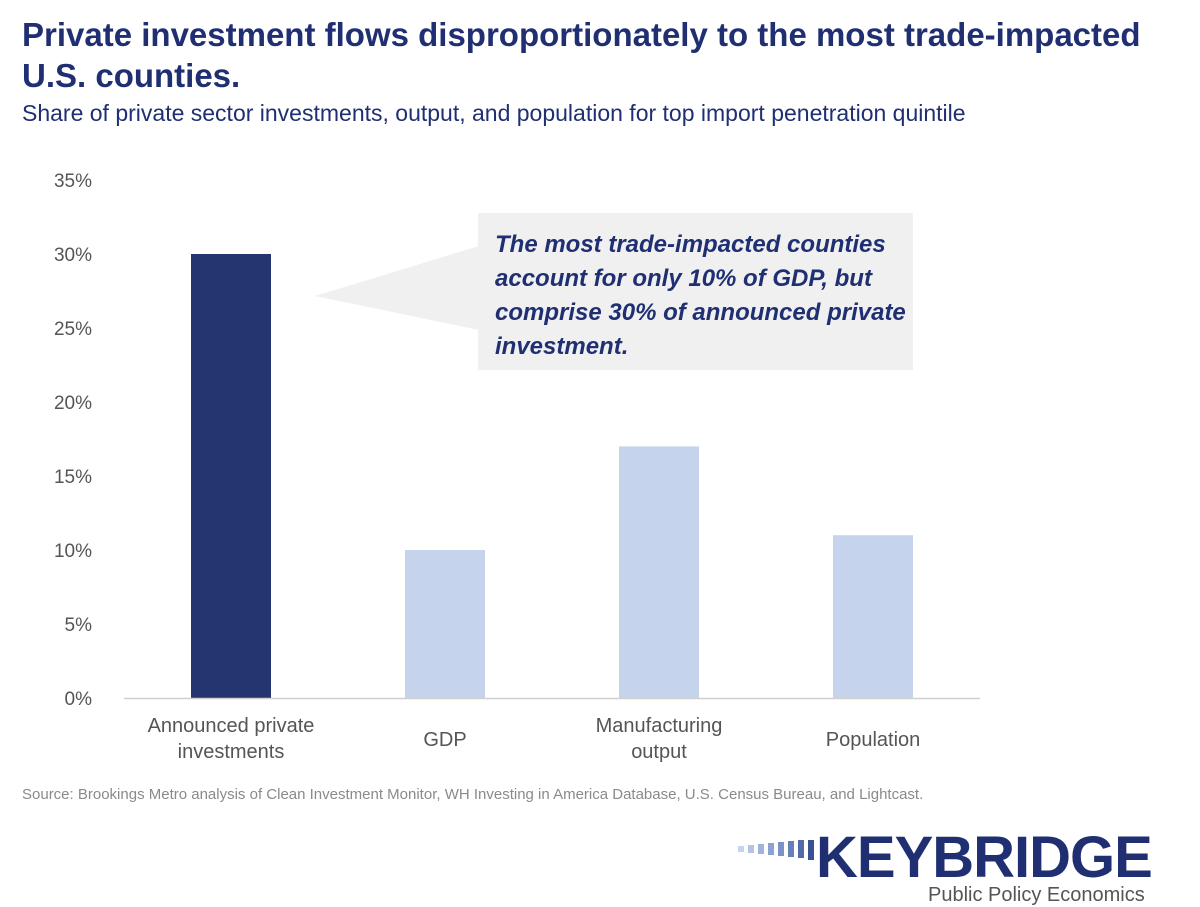 This screenshot has width=1200, height=907. Describe the element at coordinates (776, 850) in the screenshot. I see `logo-bars-icon` at that location.